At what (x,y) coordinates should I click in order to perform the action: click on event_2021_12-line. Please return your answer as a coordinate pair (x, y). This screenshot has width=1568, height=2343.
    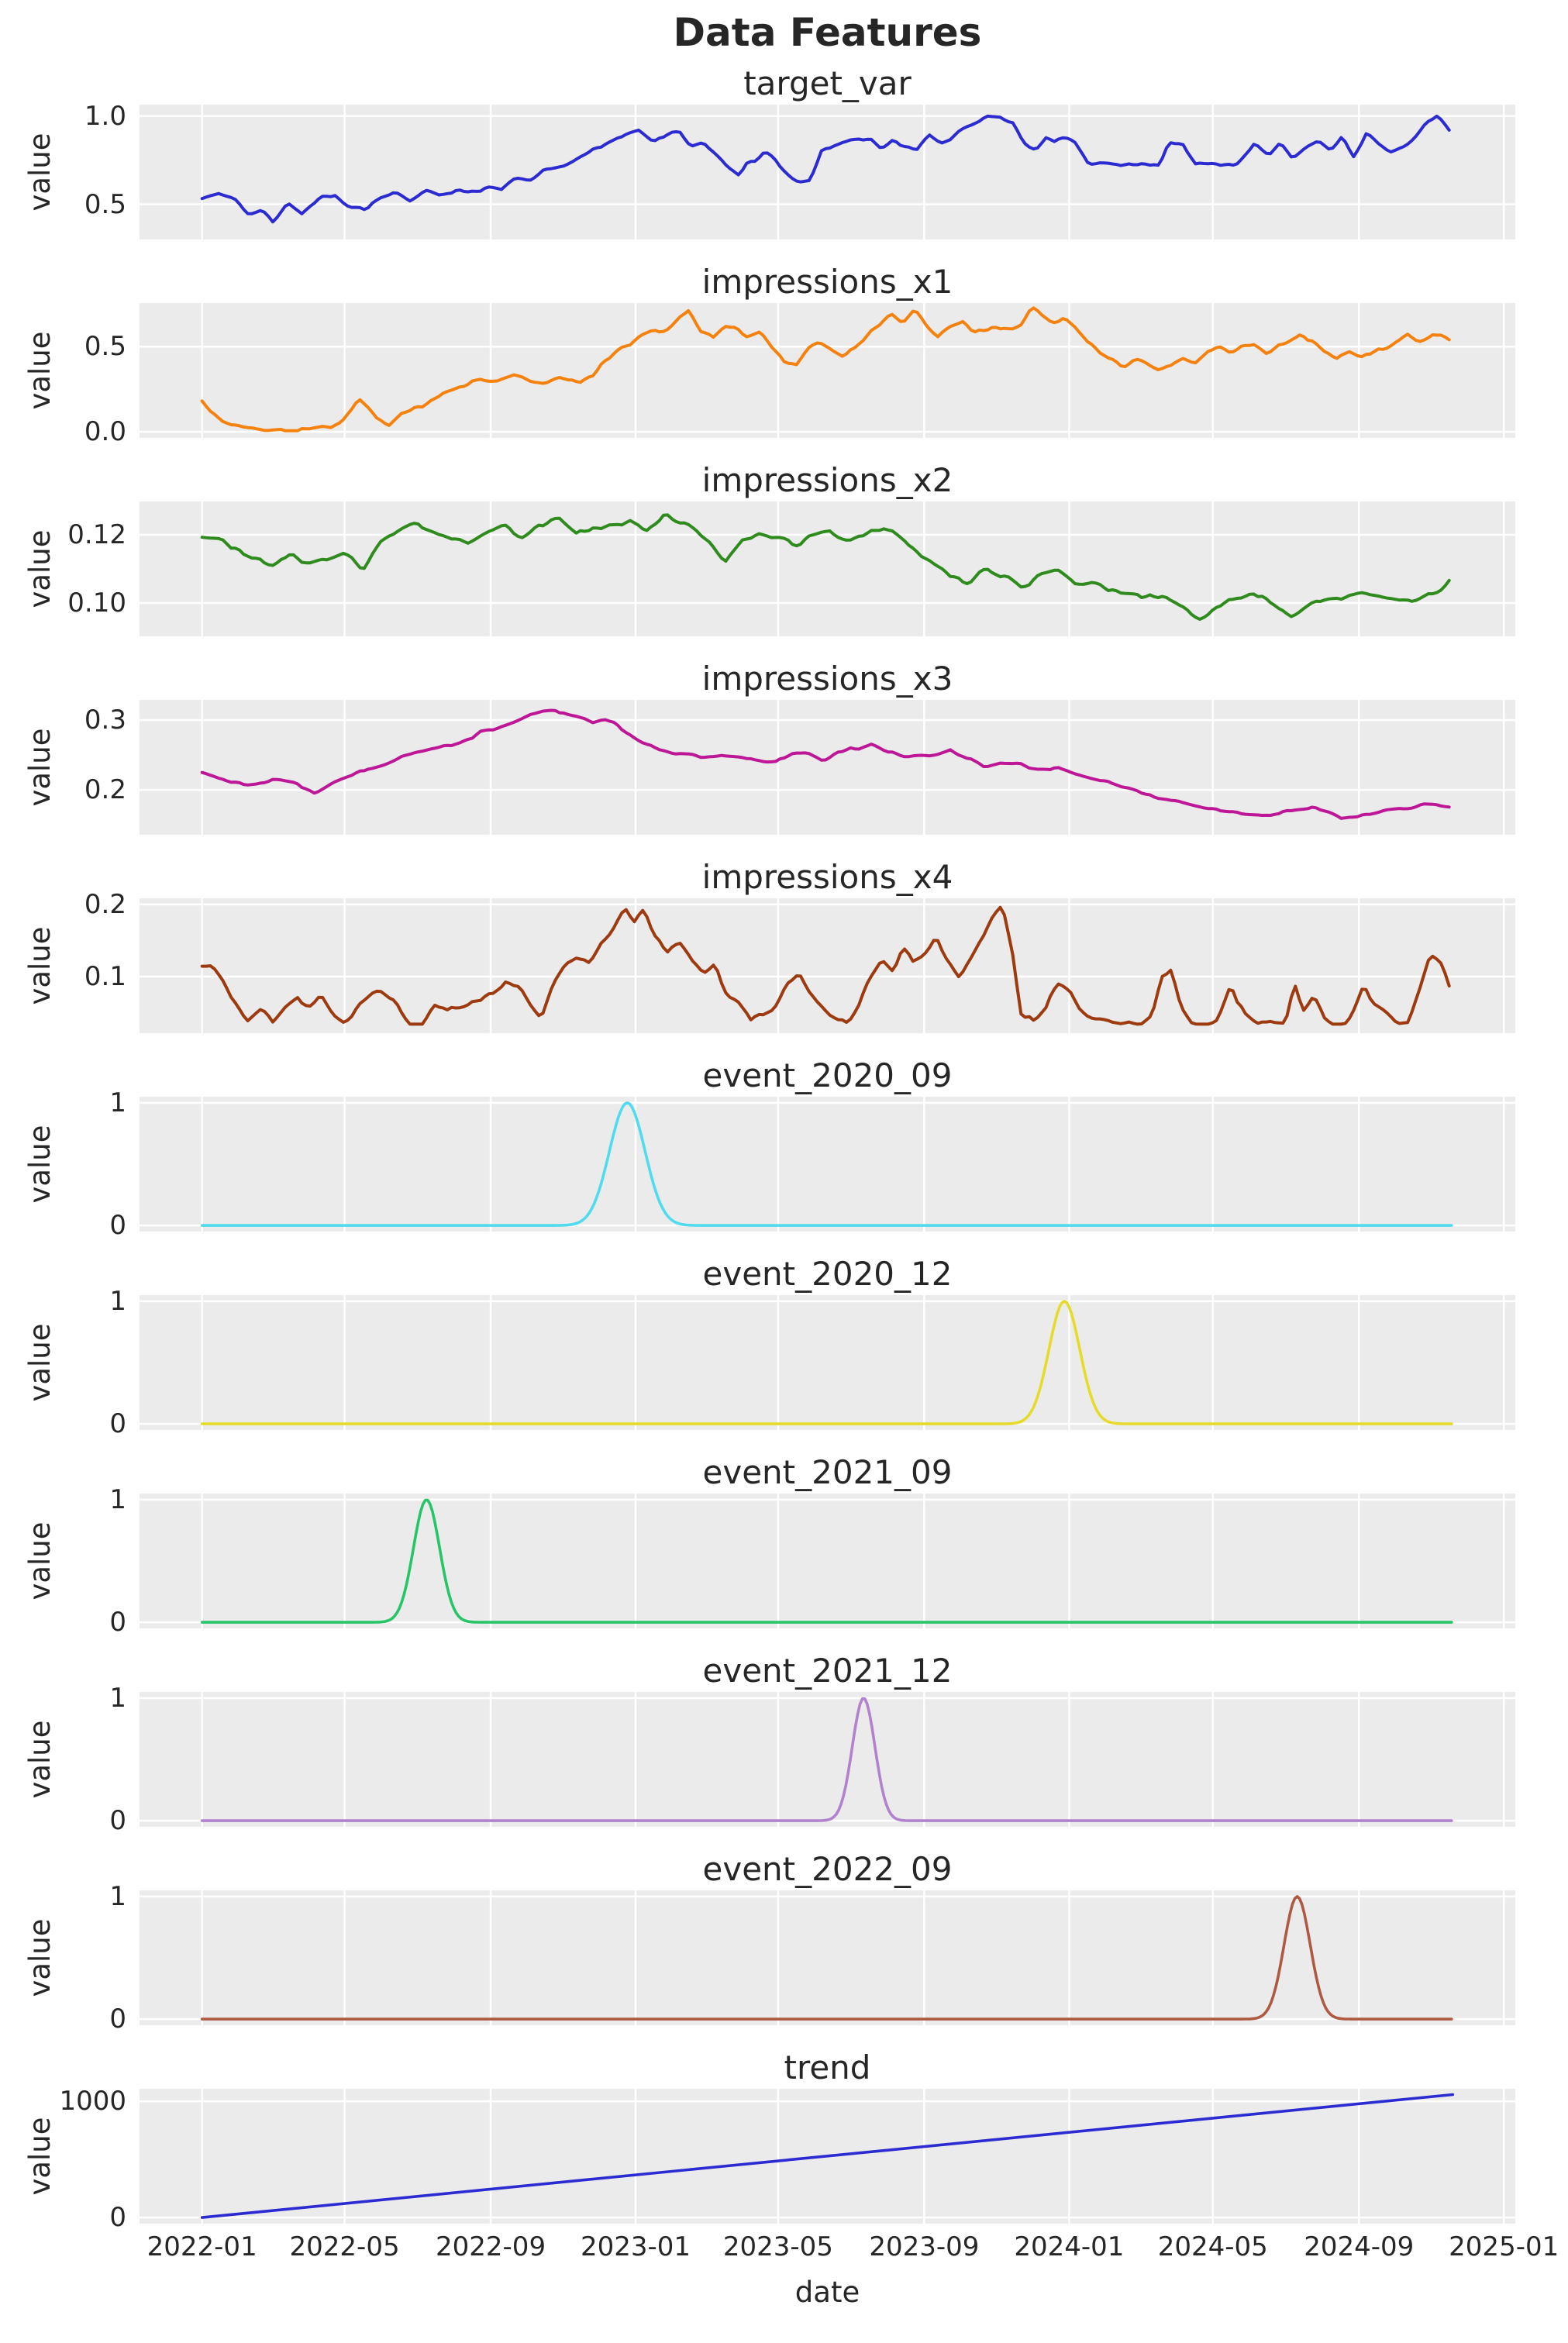
    Looking at the image, I should click on (826, 1759).